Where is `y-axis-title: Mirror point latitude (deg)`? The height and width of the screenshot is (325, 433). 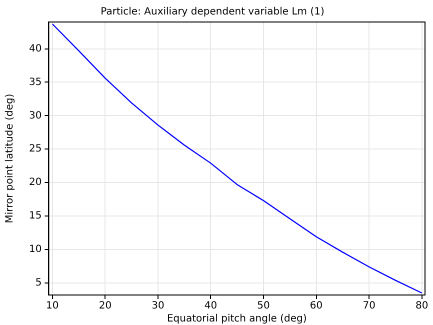 y-axis-title: Mirror point latitude (deg) is located at coordinates (10, 159).